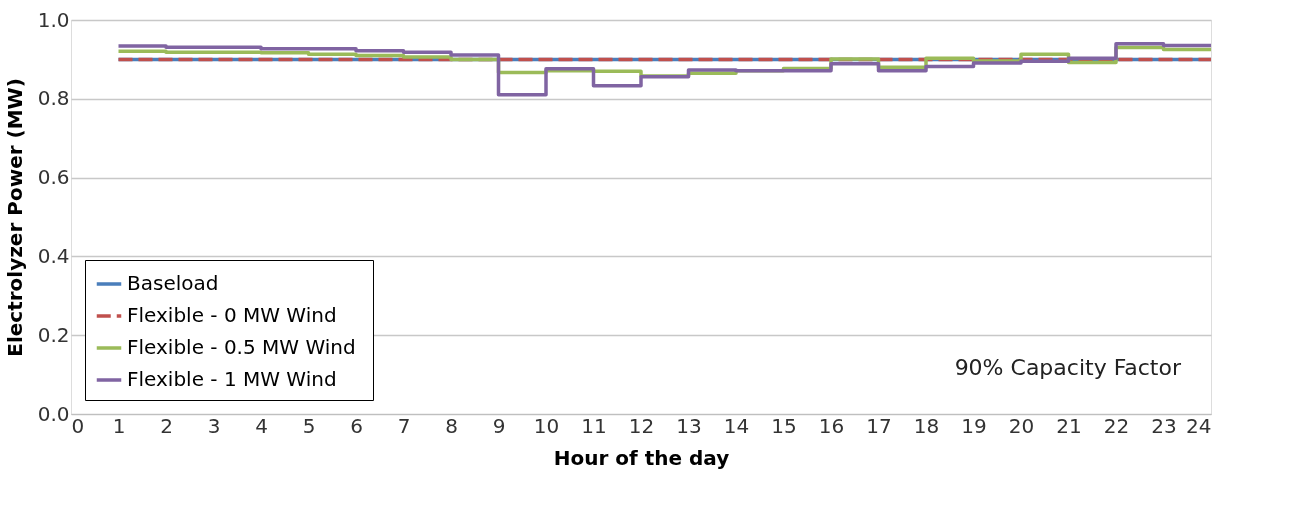  What do you see at coordinates (1021, 425) in the screenshot?
I see `x-tick-label: 20` at bounding box center [1021, 425].